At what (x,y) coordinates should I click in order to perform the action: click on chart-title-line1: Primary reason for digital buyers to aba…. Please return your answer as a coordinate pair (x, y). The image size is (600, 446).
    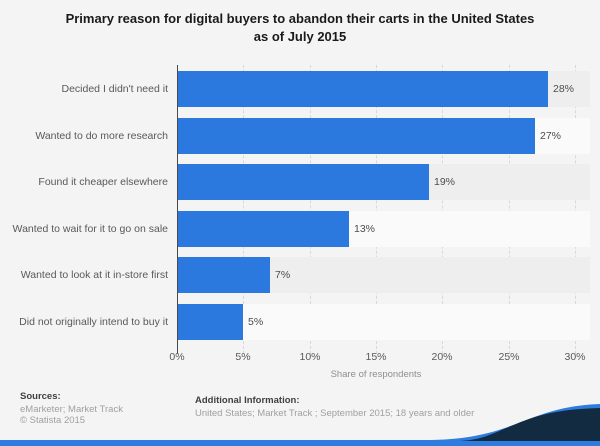
    Looking at the image, I should click on (300, 18).